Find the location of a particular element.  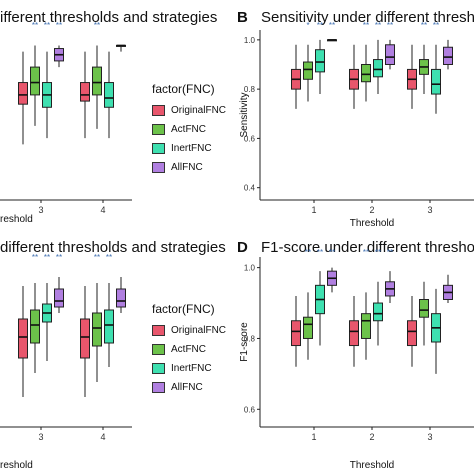

legend-label-inert: InertFNC is located at coordinates (191, 148).